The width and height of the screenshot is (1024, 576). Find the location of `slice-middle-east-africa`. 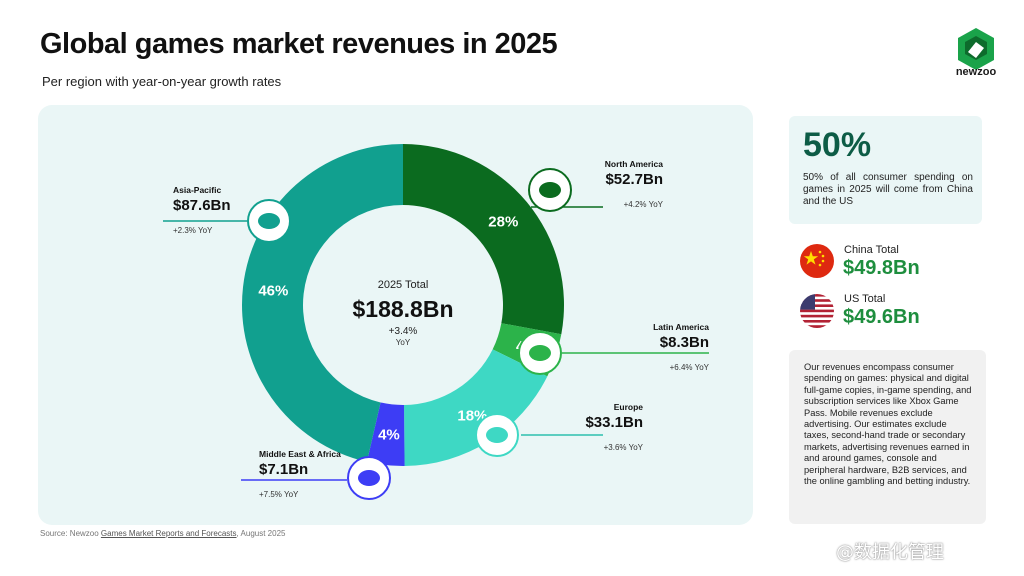

slice-middle-east-africa is located at coordinates (385, 434).